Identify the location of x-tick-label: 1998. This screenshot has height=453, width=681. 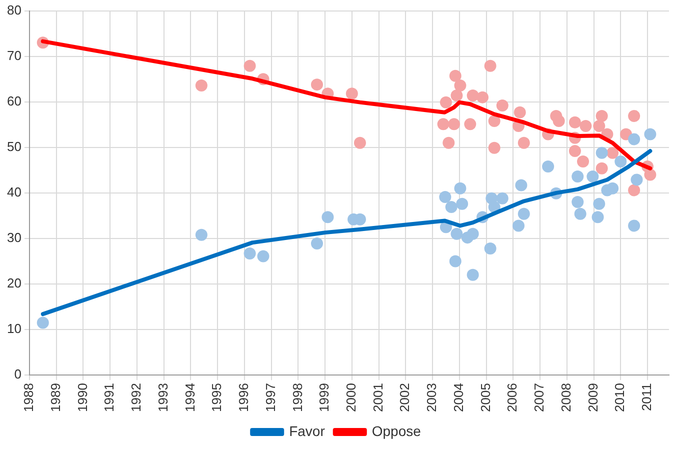
(297, 397).